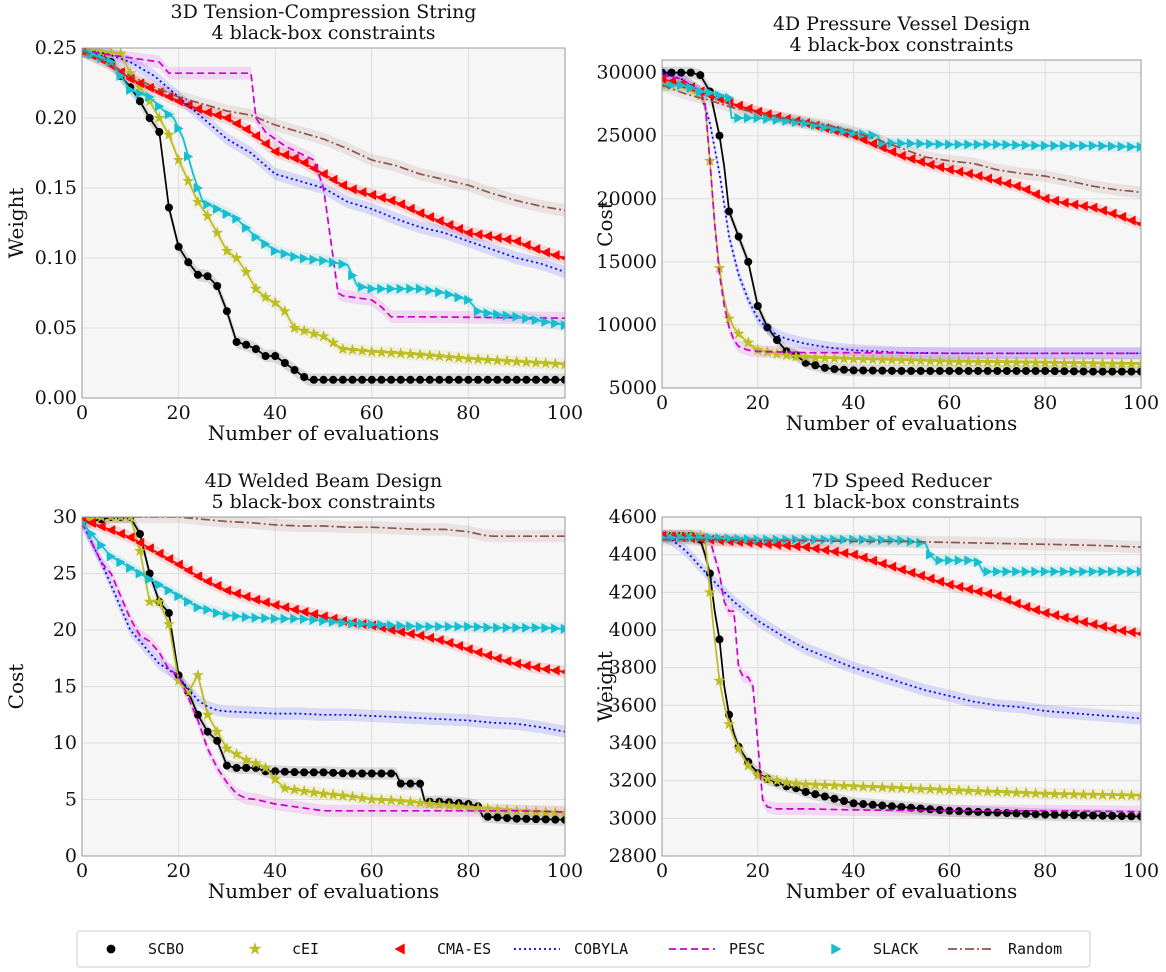 The width and height of the screenshot is (1166, 972). What do you see at coordinates (71, 800) in the screenshot?
I see `y-tick-label: 5` at bounding box center [71, 800].